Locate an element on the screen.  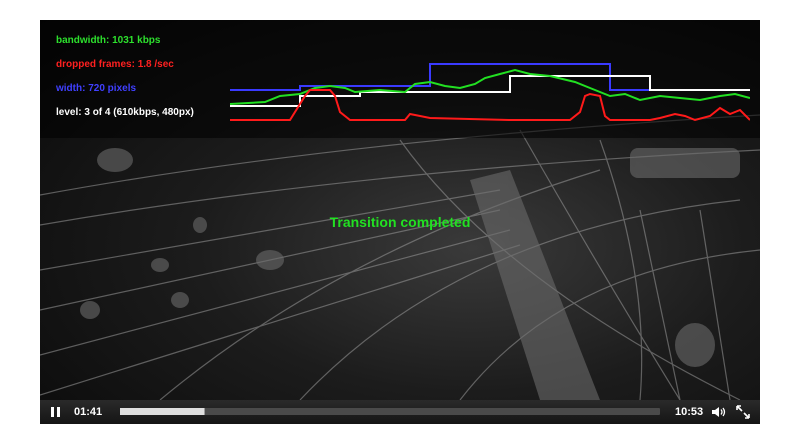
width-label: width: is located at coordinates (71, 88).